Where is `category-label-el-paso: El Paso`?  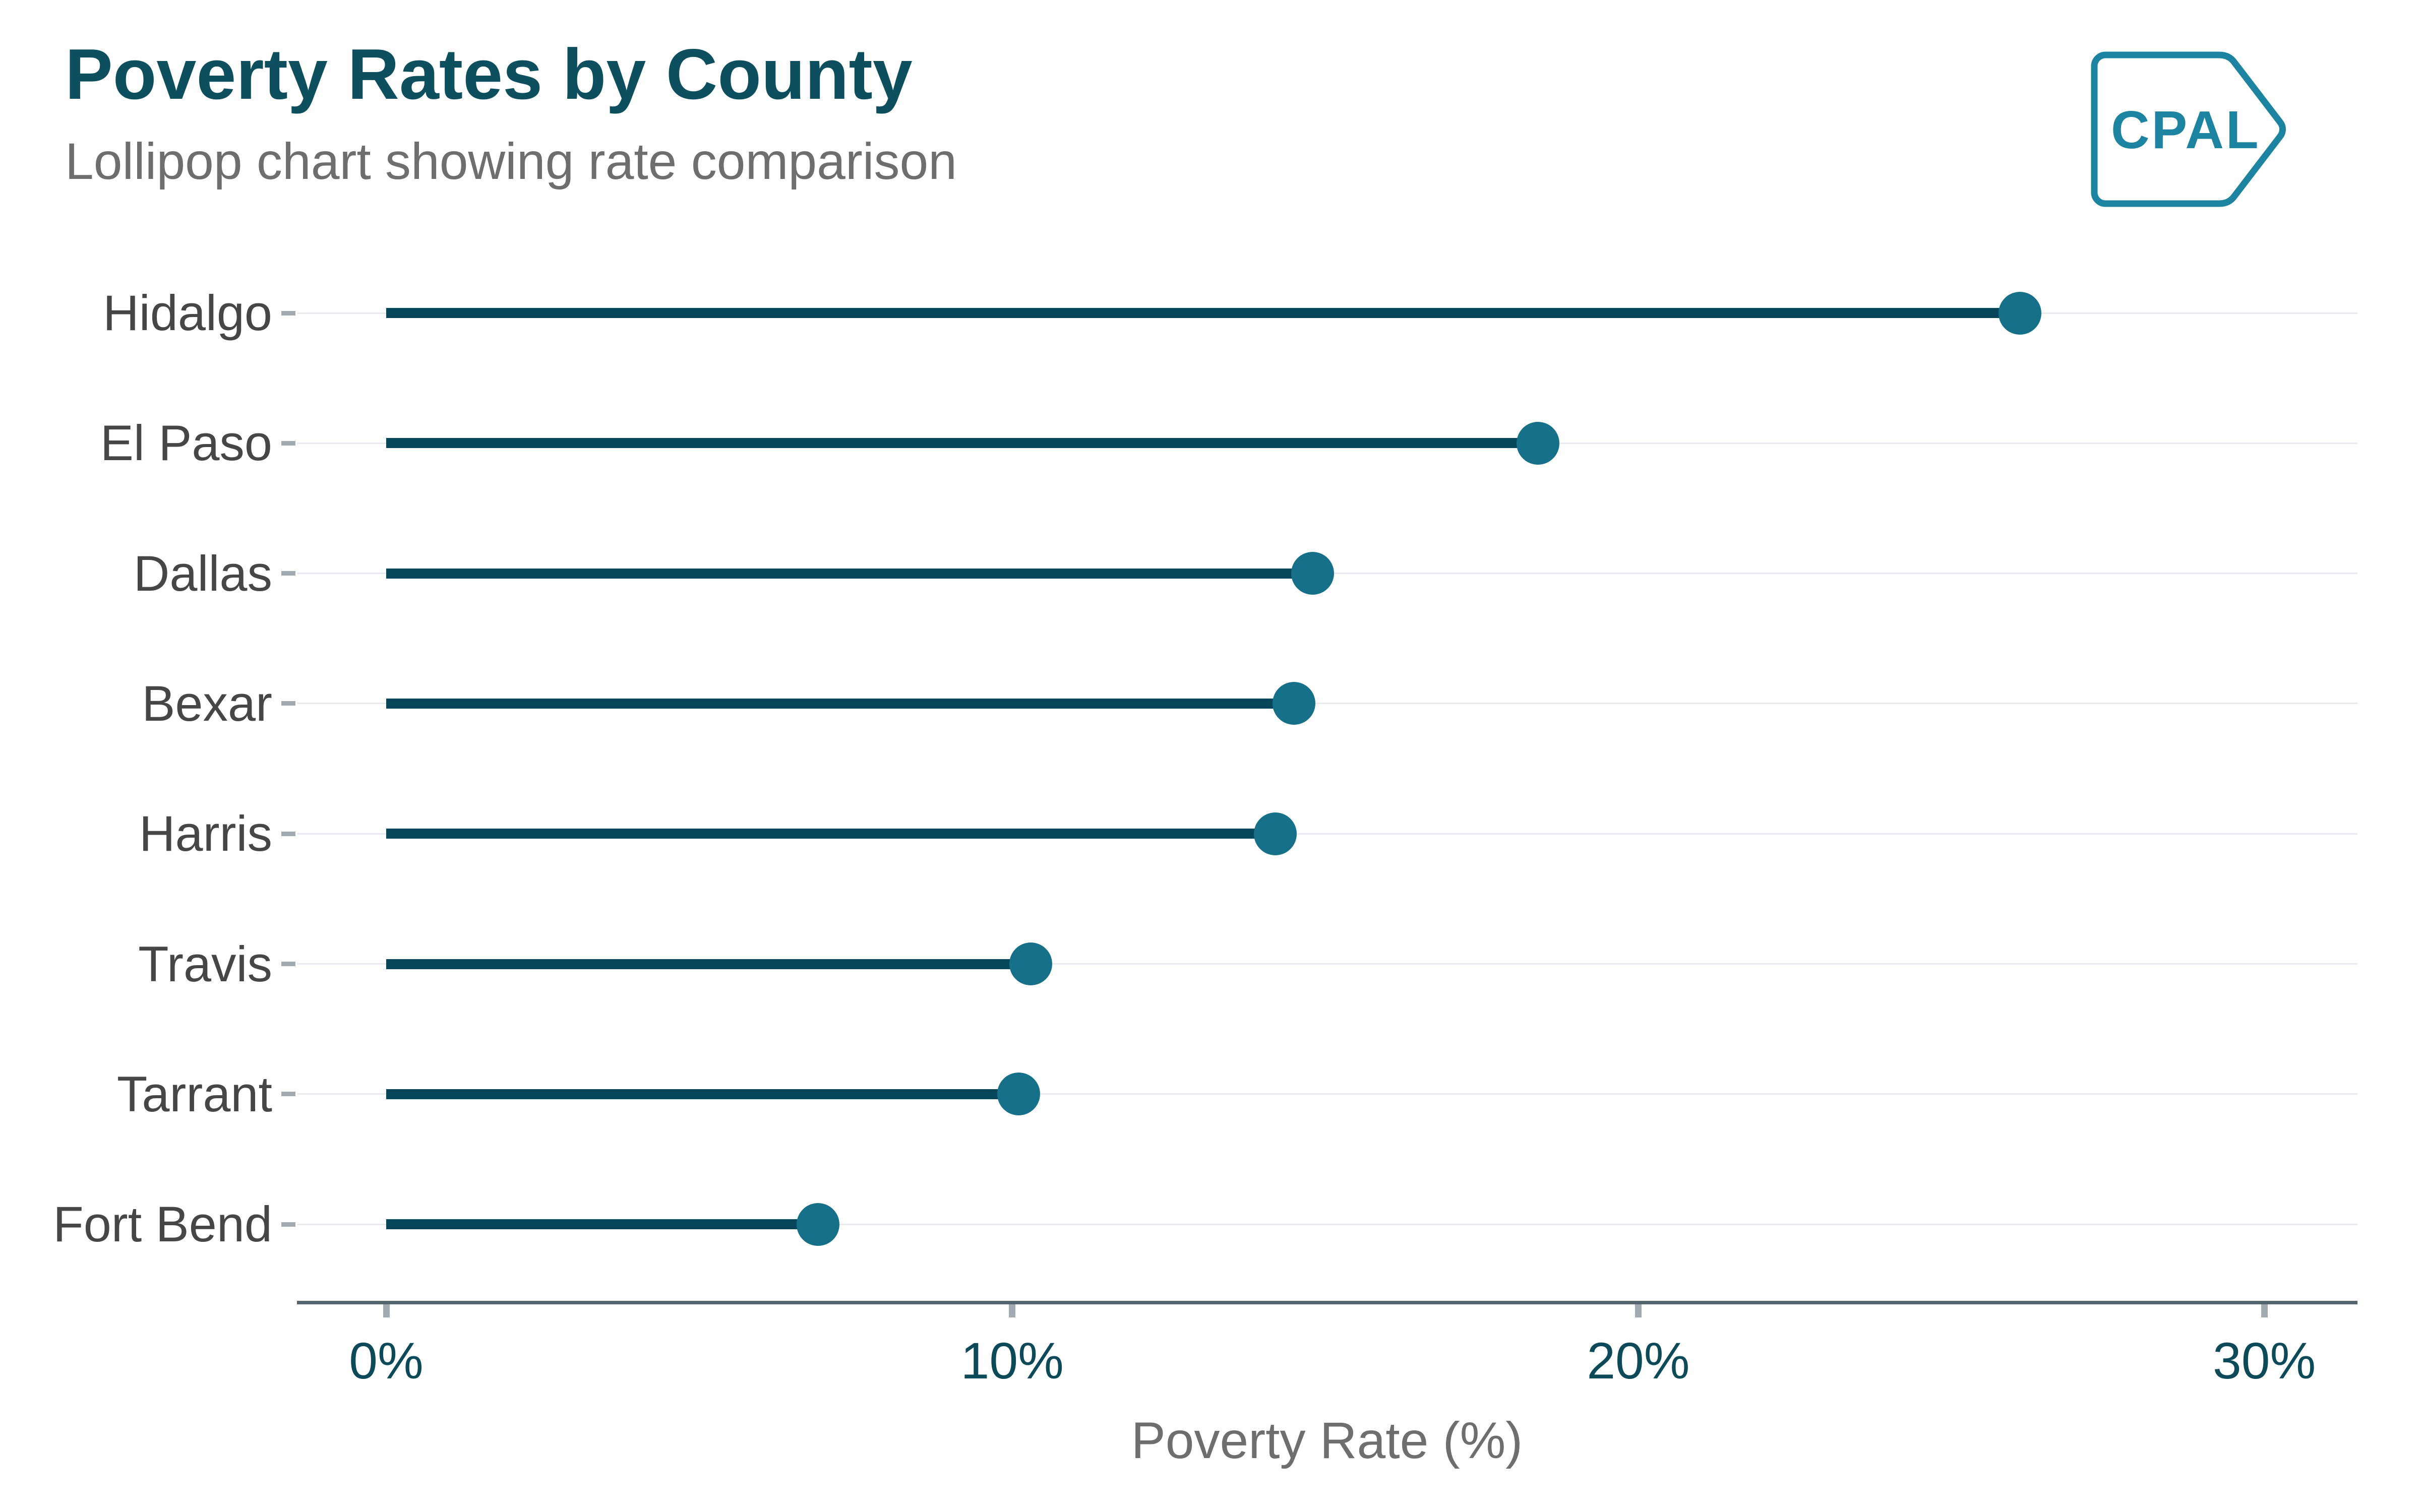
category-label-el-paso: El Paso is located at coordinates (186, 443).